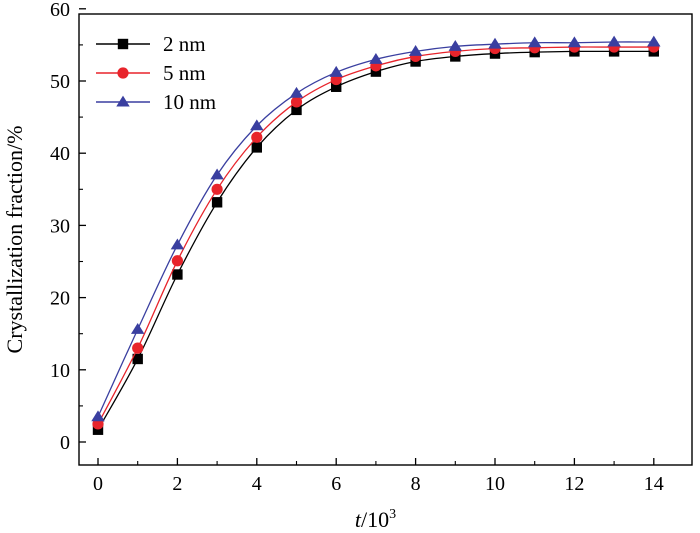  What do you see at coordinates (65, 443) in the screenshot?
I see `y-tick-label: 0` at bounding box center [65, 443].